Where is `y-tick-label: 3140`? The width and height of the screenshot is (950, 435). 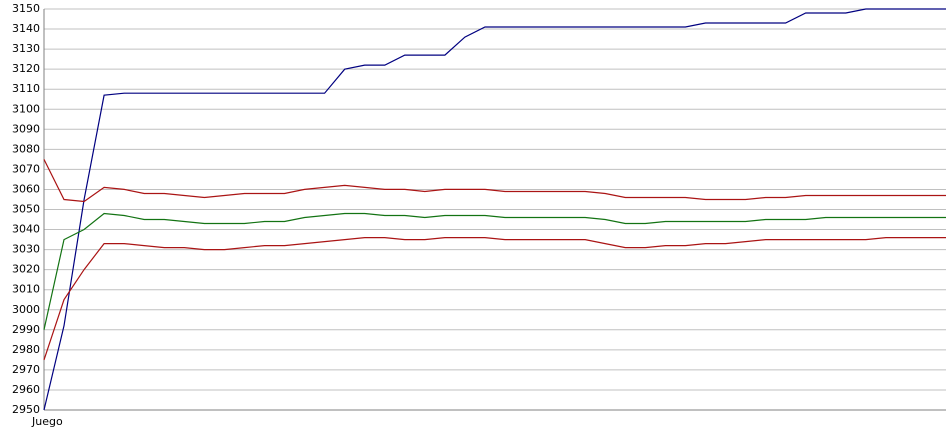
y-tick-label: 3140 is located at coordinates (26, 28).